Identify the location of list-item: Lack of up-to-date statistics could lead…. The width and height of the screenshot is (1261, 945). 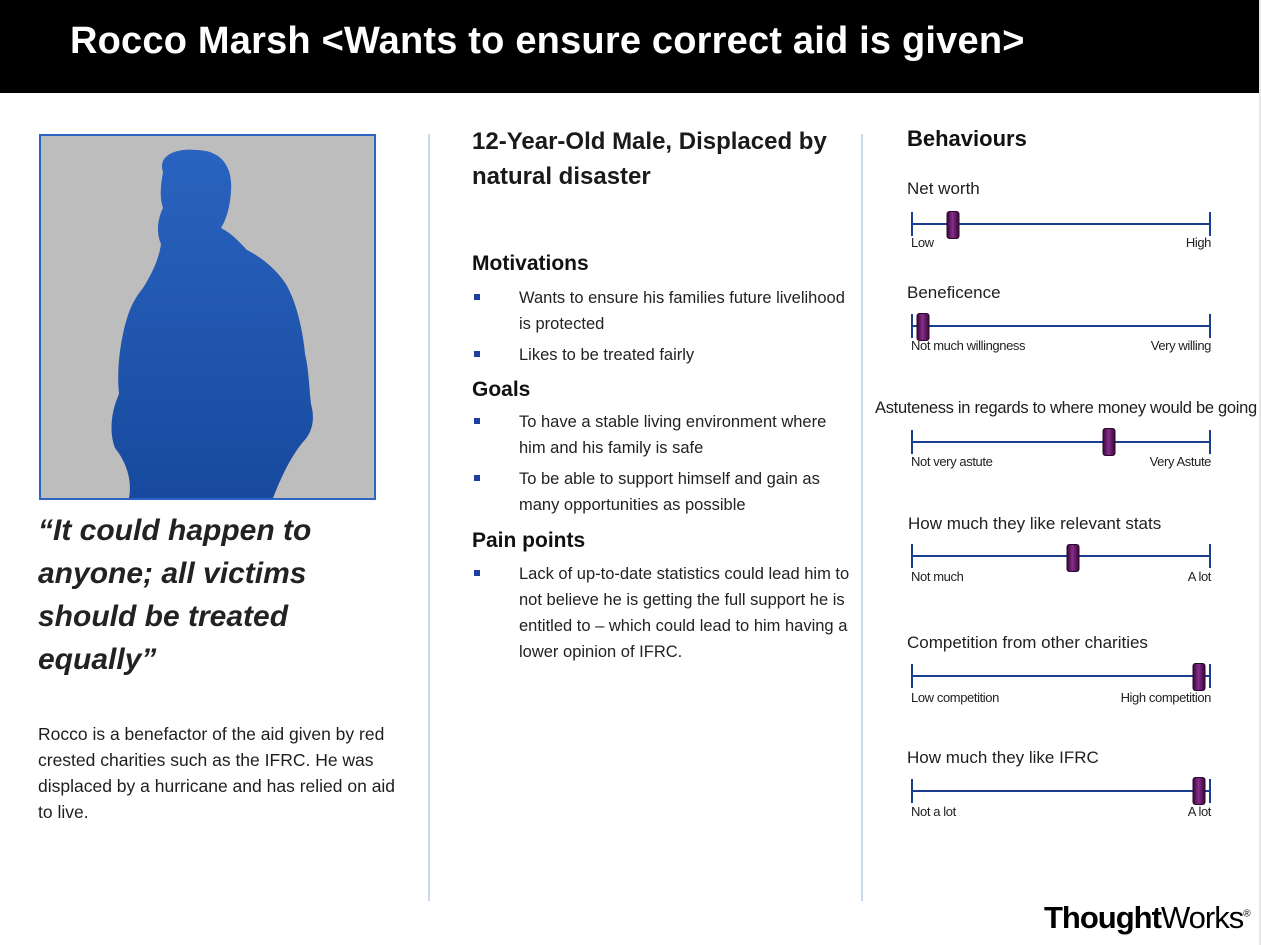
(664, 613).